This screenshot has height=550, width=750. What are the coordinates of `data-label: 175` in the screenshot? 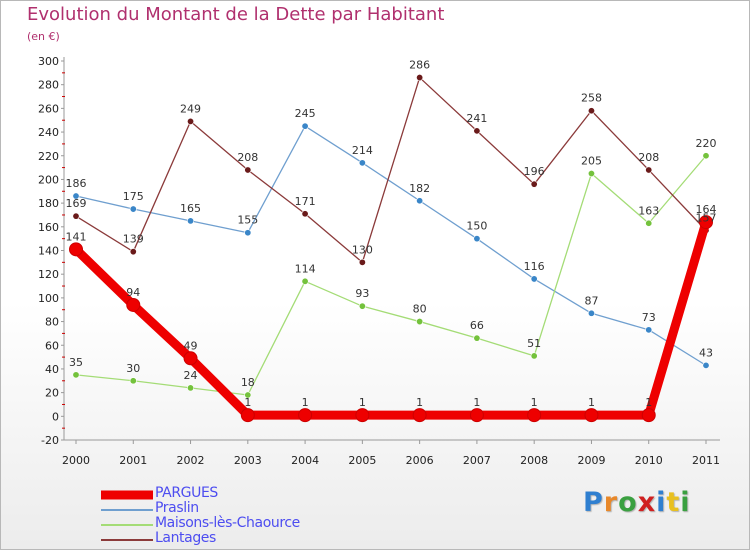 It's located at (133, 196).